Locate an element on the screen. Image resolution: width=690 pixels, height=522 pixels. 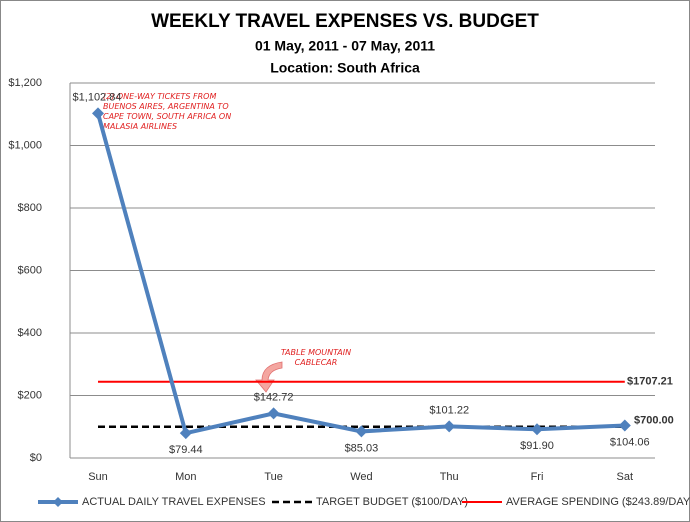
y-tick-label: $0 is located at coordinates (36, 458).